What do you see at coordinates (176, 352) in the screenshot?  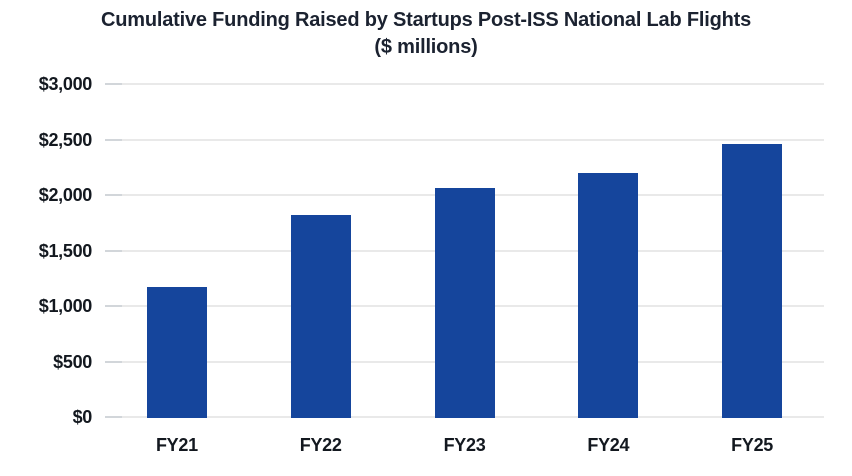 I see `bar-fy21` at bounding box center [176, 352].